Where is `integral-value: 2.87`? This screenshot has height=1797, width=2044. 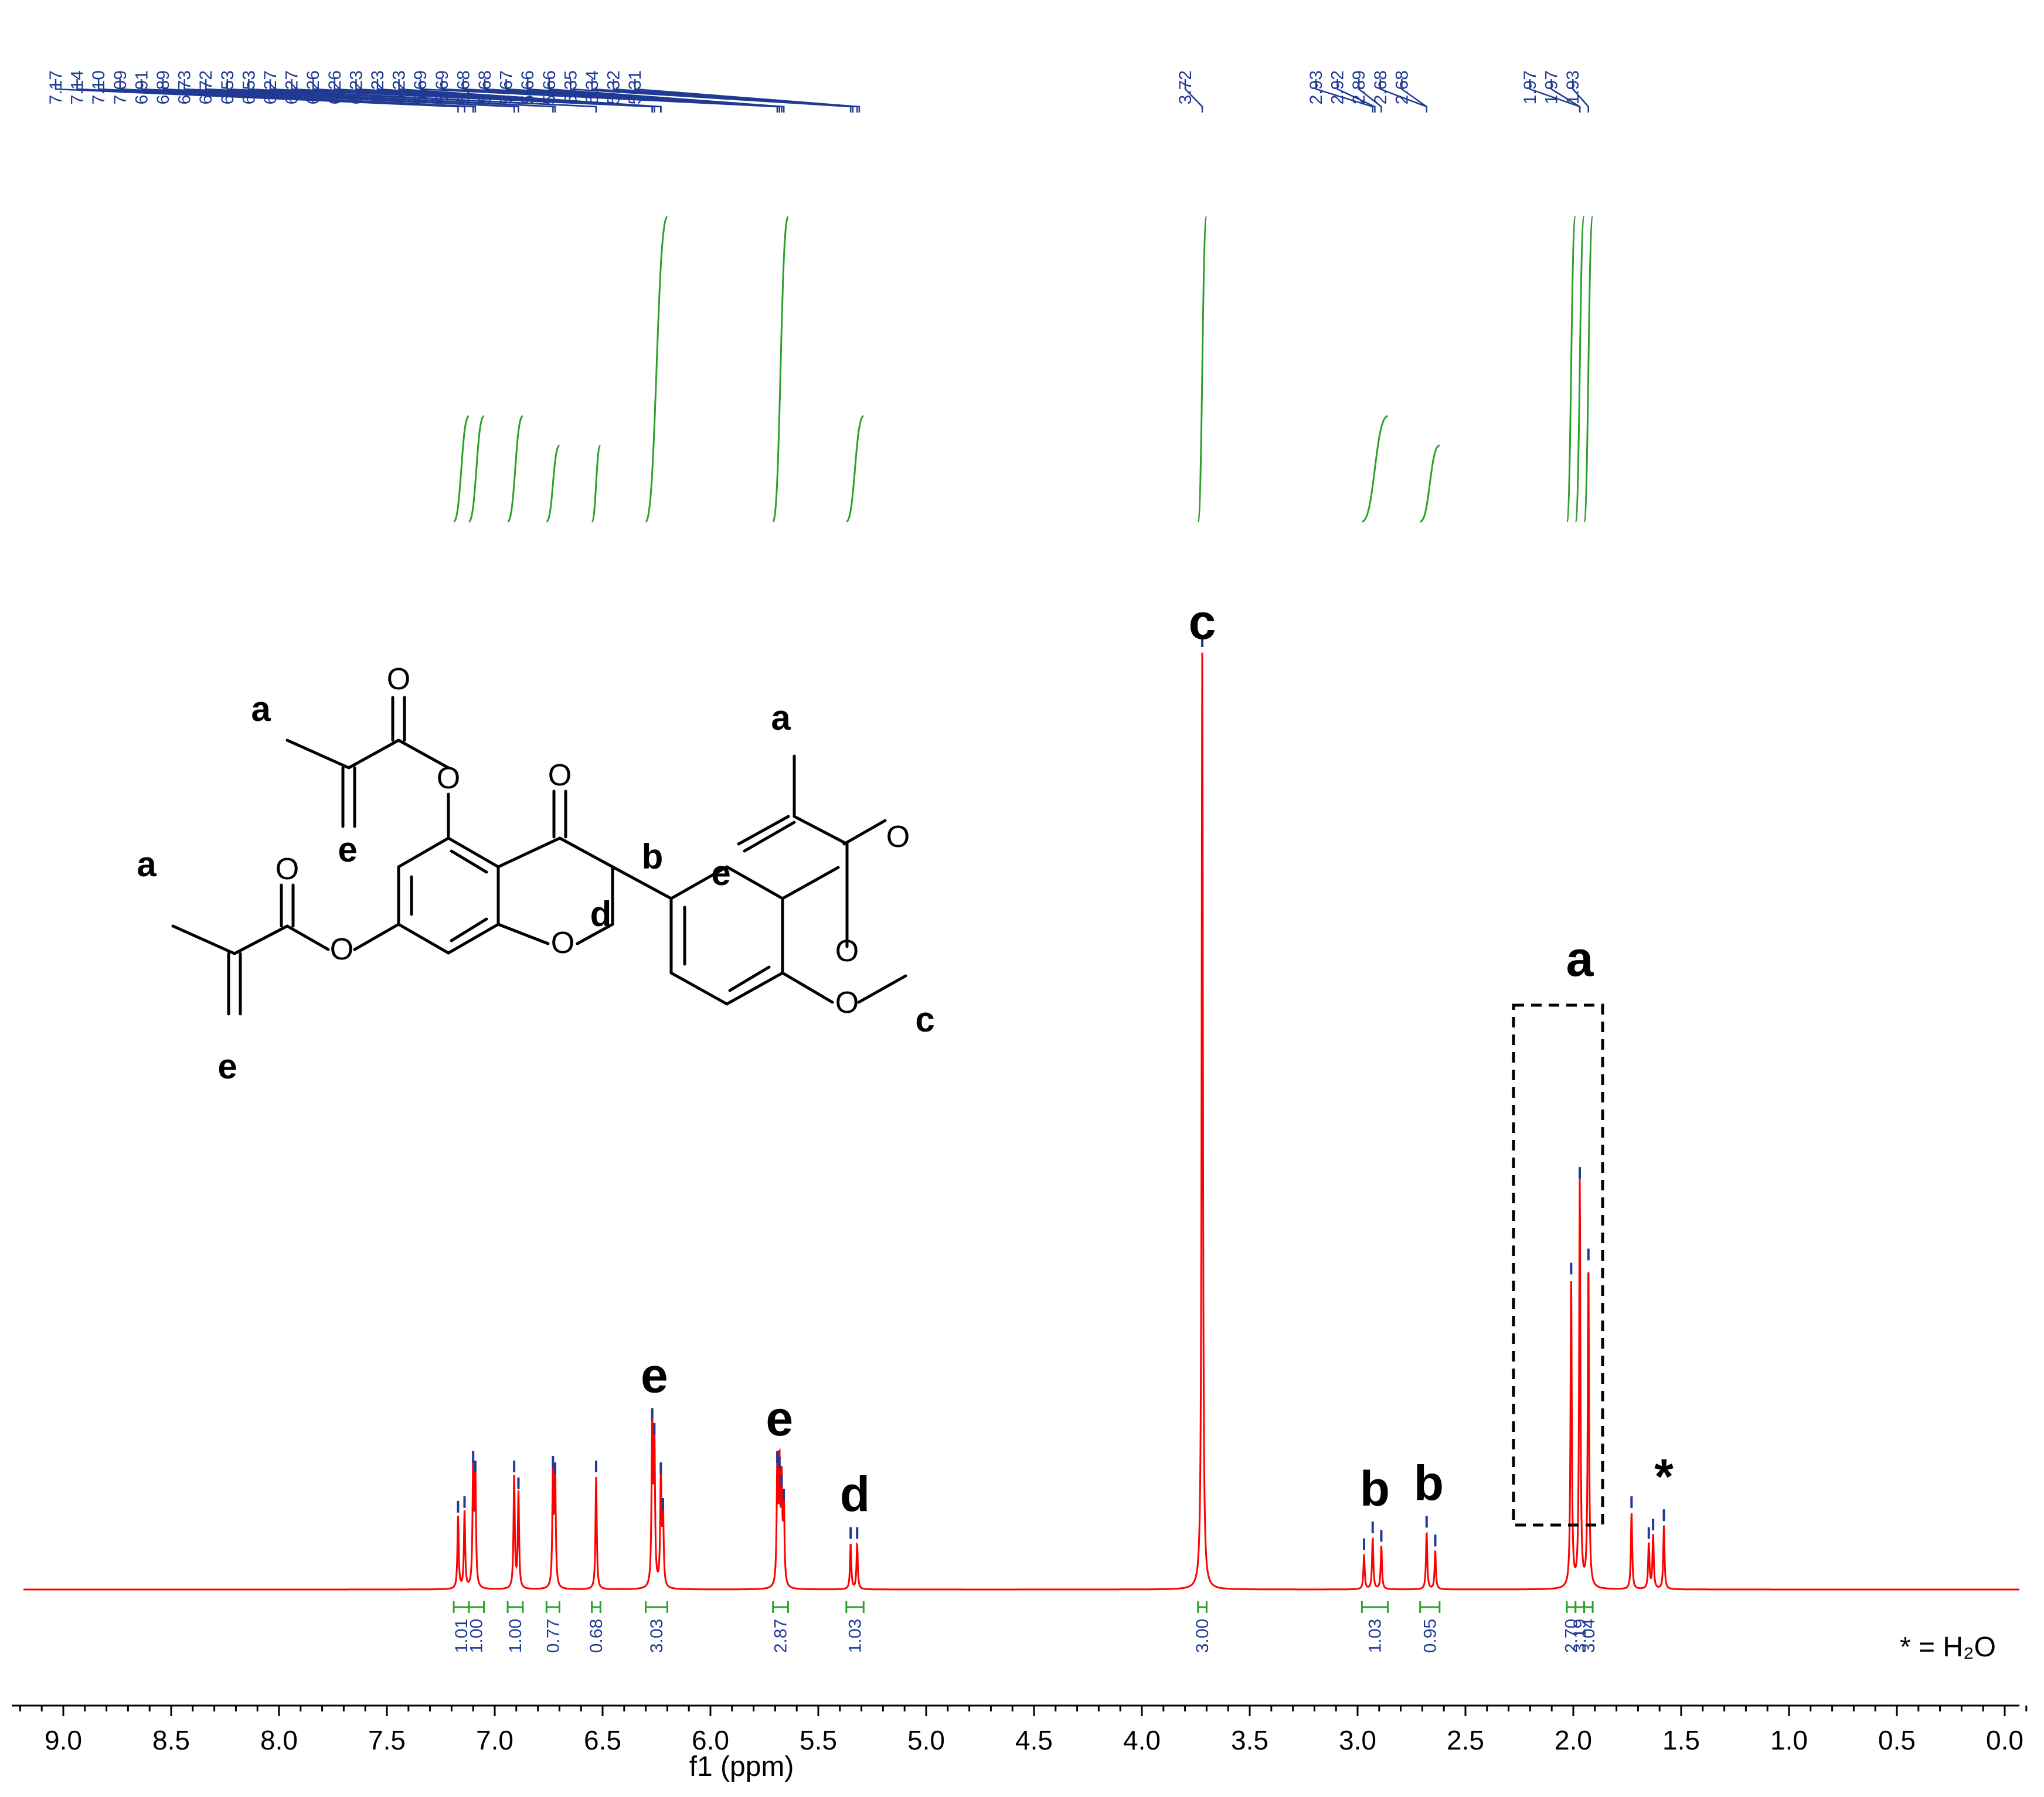 integral-value: 2.87 is located at coordinates (781, 1636).